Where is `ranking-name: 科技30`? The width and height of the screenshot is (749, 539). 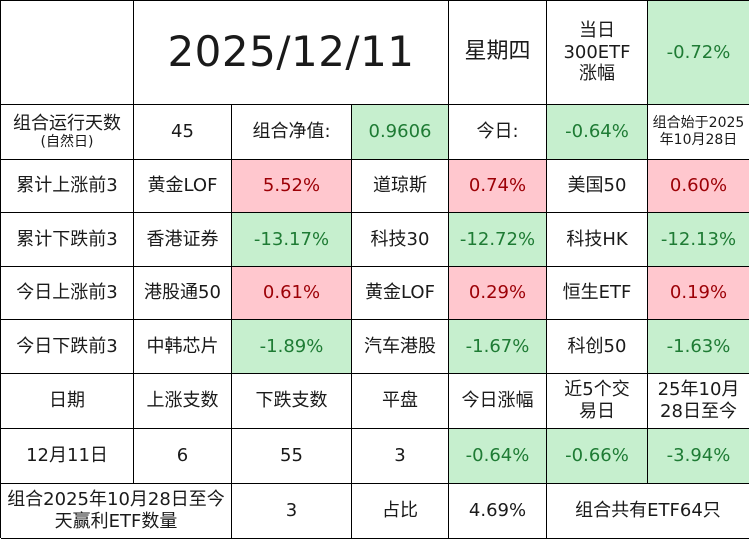
ranking-name: 科技30 is located at coordinates (400, 240).